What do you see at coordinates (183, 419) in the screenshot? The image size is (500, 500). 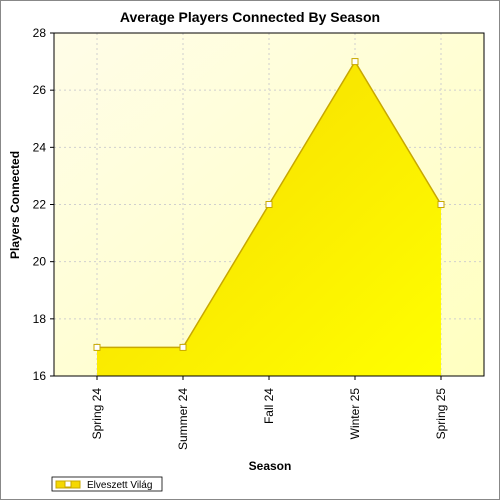 I see `x-tick-label: Summer 24` at bounding box center [183, 419].